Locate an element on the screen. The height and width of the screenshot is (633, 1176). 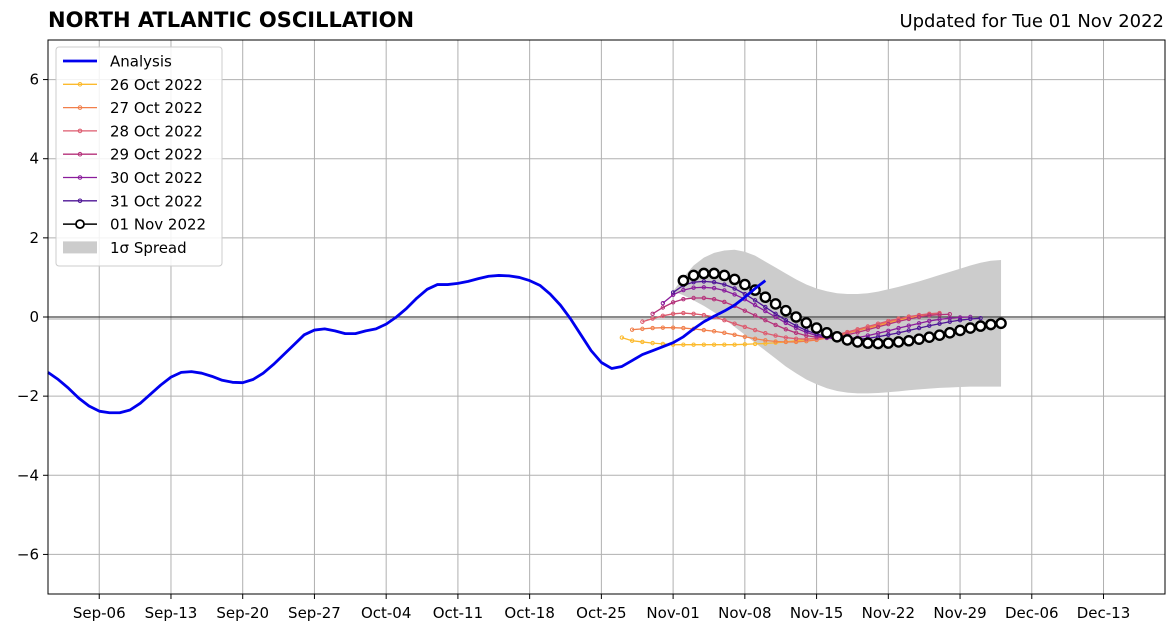
legend-item: Analysis is located at coordinates (117, 62).